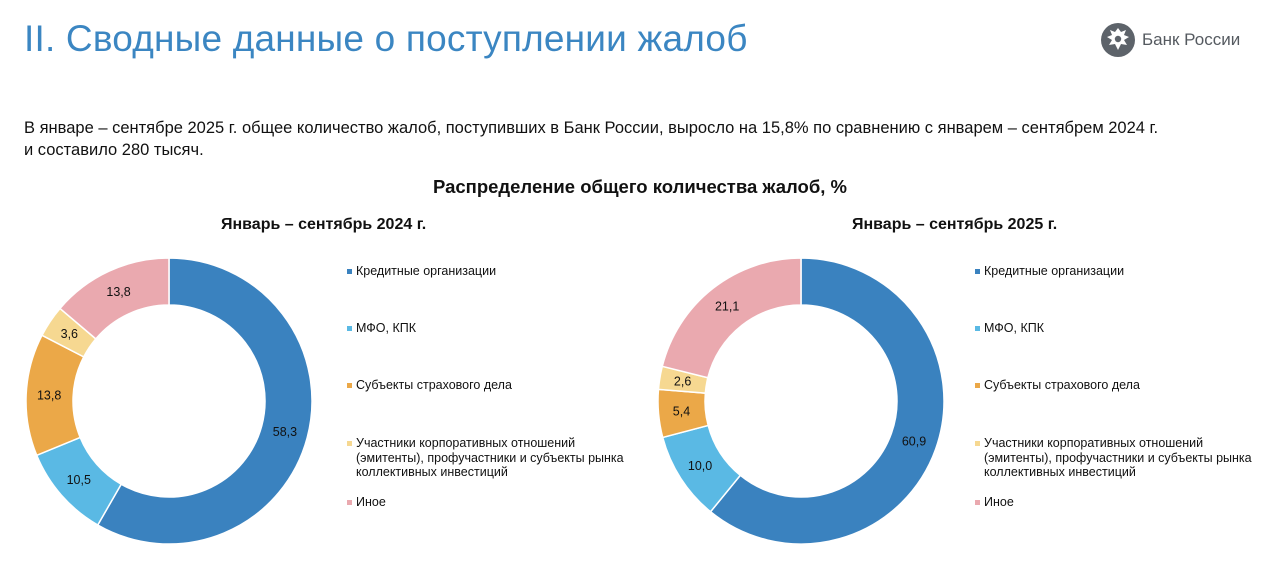 This screenshot has width=1280, height=575. I want to click on chart-2025-subtitle: Январь – сентябрь 2025 г., so click(955, 224).